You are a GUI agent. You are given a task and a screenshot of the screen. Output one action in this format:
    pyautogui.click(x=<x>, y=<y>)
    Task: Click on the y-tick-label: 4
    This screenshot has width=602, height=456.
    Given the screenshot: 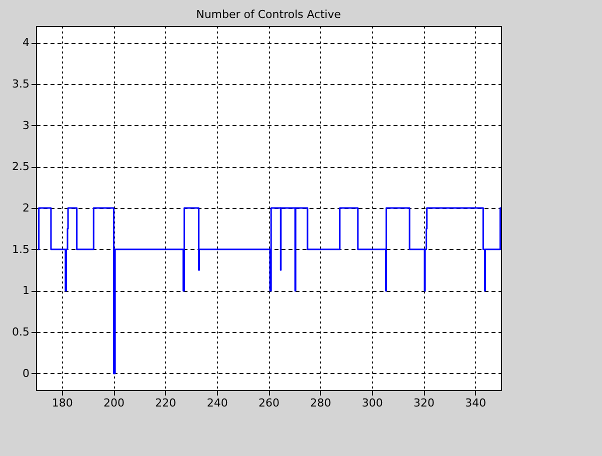 What is the action you would take?
    pyautogui.click(x=26, y=43)
    